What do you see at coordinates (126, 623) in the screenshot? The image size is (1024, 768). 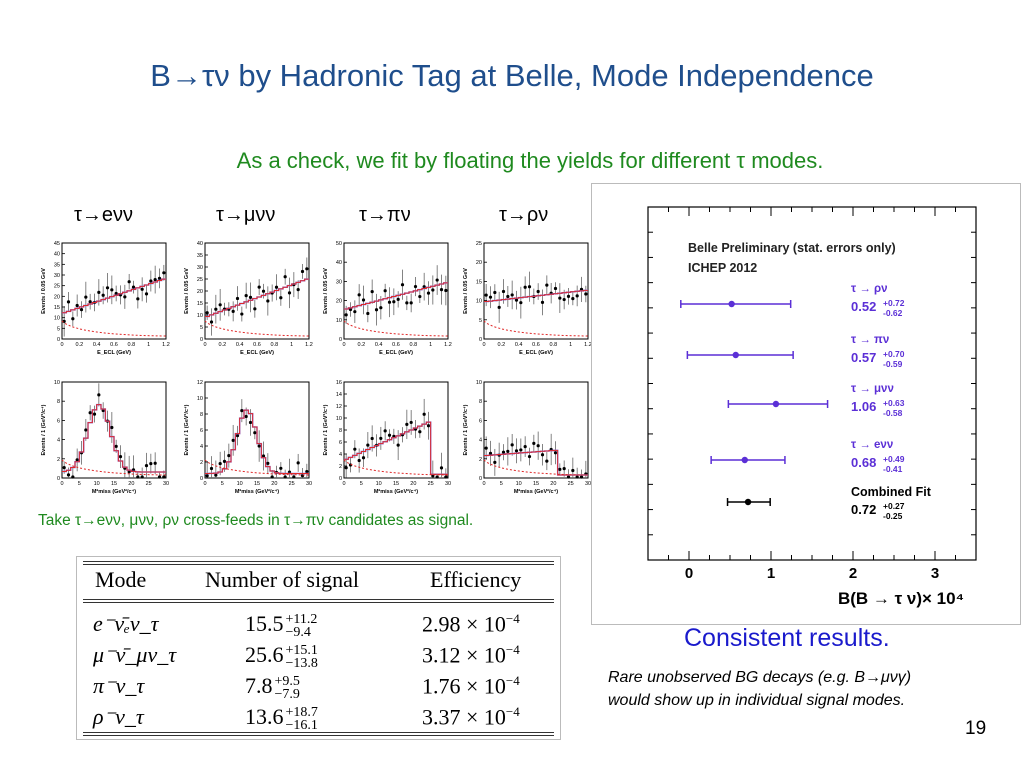 I see `table-cell-mode: e⁻ν̄ₑν_τ` at bounding box center [126, 623].